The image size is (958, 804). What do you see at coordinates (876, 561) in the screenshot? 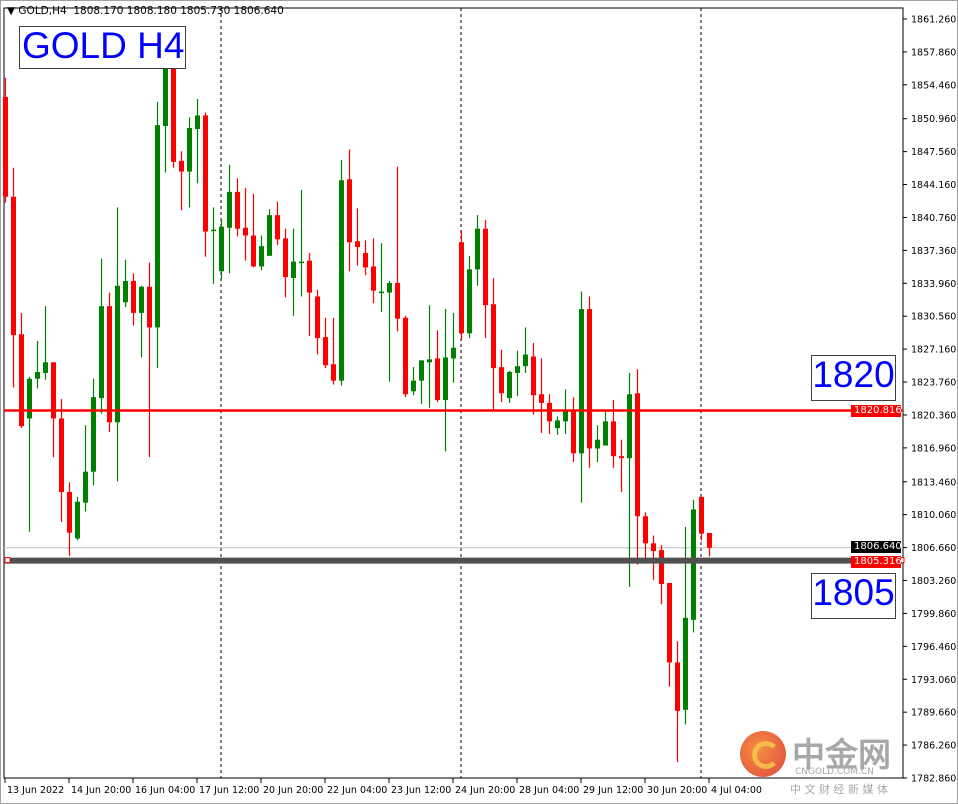
I see `lower-level-price-tag: 1805.316` at bounding box center [876, 561].